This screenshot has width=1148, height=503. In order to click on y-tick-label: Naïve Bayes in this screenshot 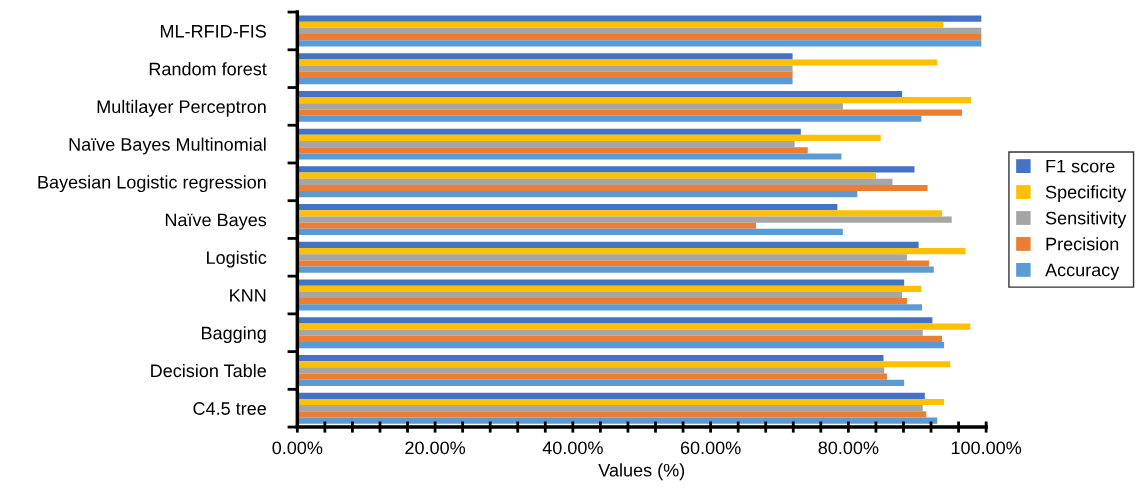, I will do `click(216, 221)`.